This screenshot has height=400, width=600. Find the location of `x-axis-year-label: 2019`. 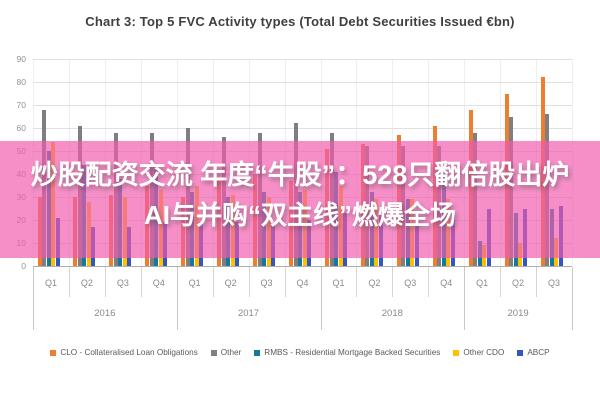

x-axis-year-label: 2019 is located at coordinates (518, 313).